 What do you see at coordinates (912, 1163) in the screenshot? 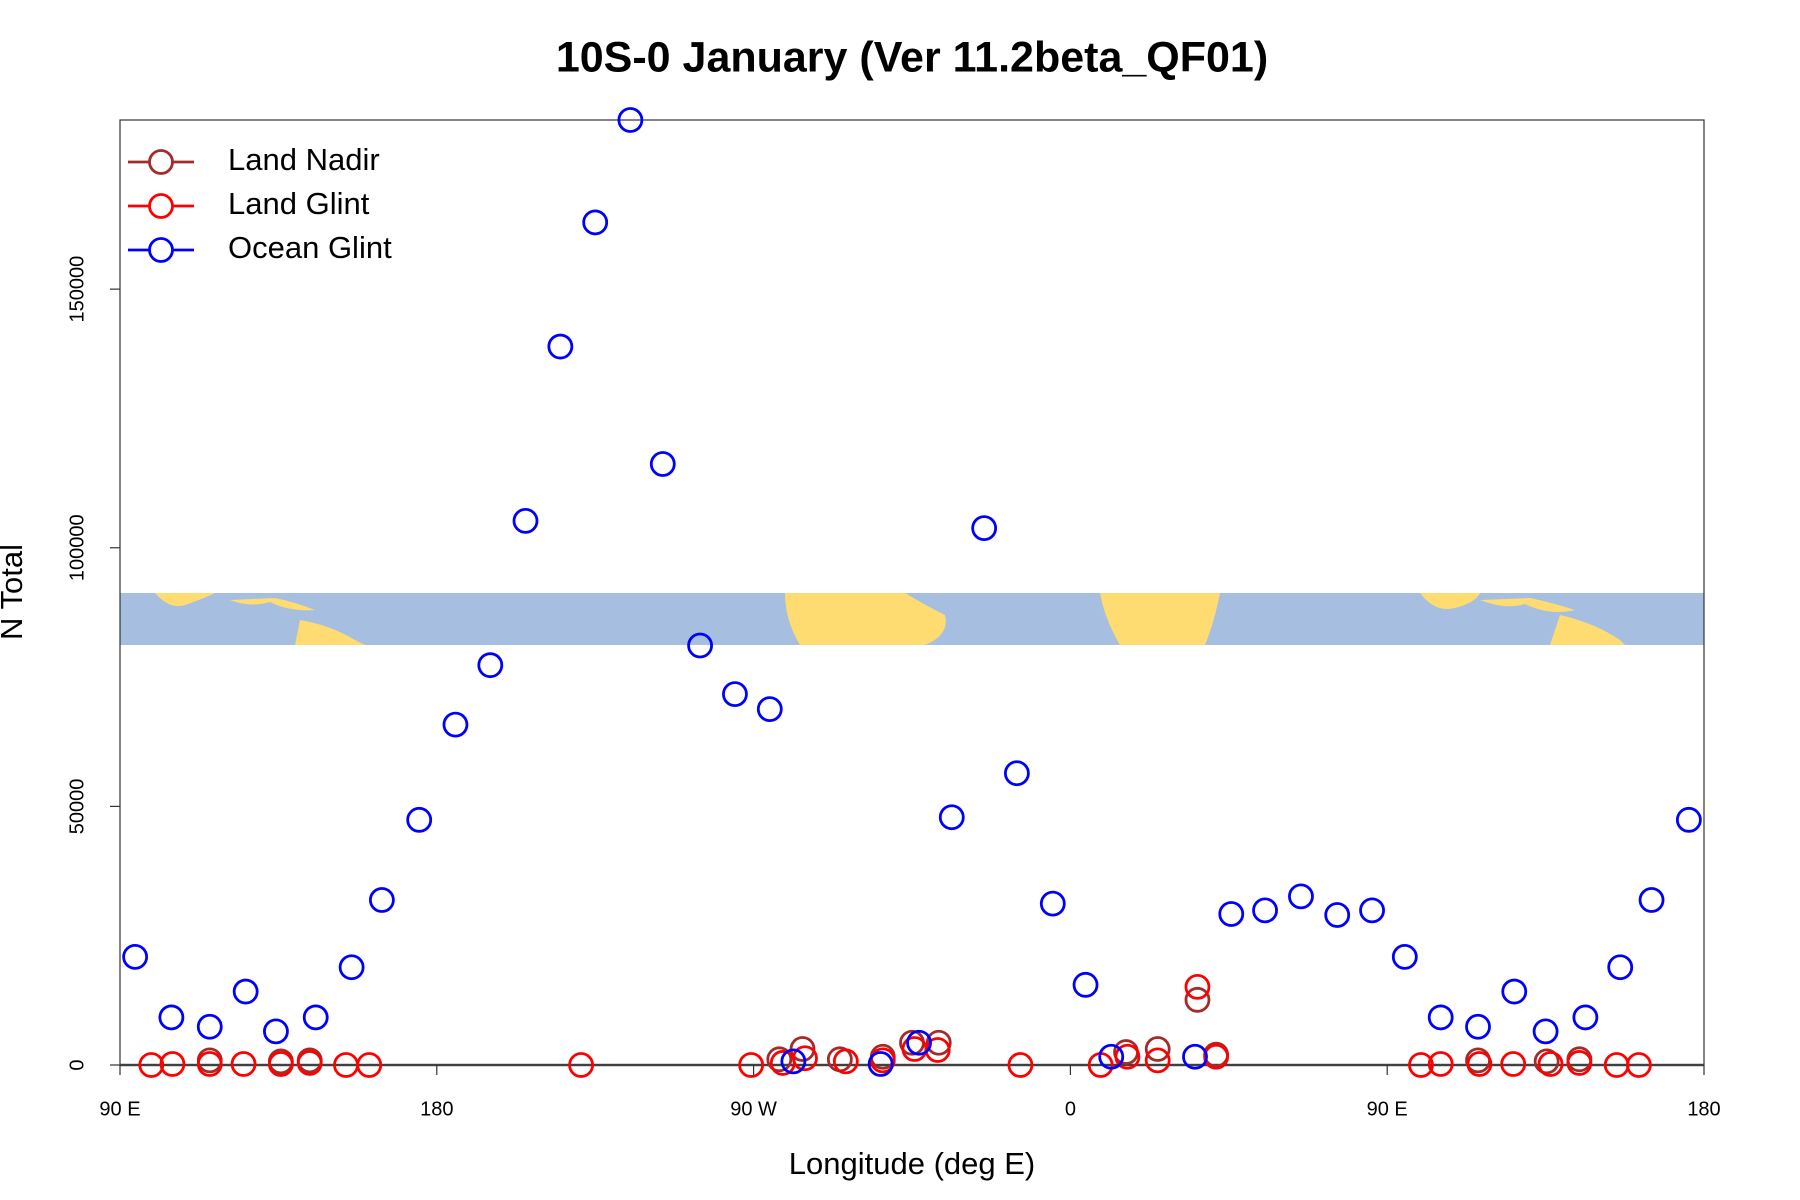
I see `x-axis-title: Longitude (deg E)` at bounding box center [912, 1163].